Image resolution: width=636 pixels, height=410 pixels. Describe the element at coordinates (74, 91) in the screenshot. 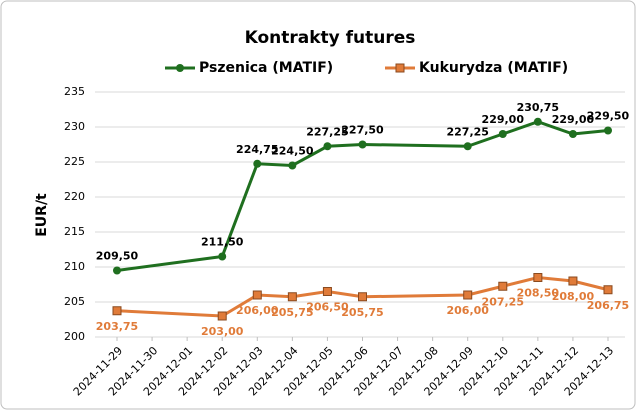

I see `y-tick-label: 235` at that location.